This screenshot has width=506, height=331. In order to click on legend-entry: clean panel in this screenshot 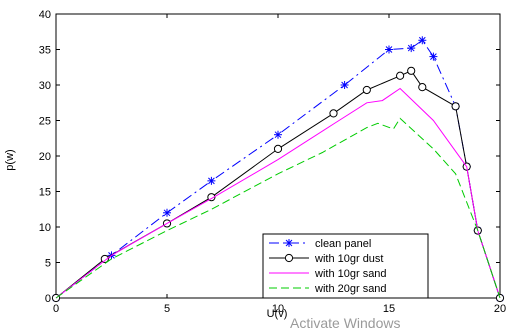, I will do `click(320, 244)`.